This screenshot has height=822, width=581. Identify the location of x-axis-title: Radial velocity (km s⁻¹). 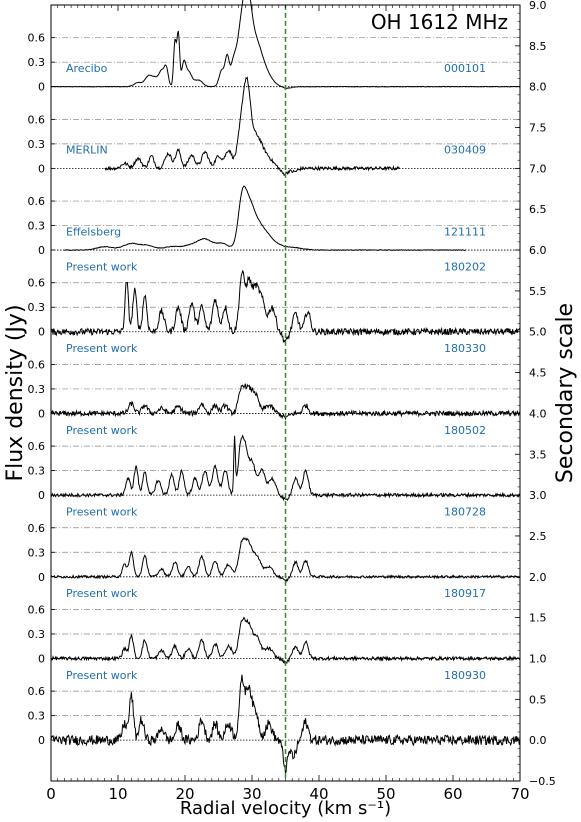
(285, 808).